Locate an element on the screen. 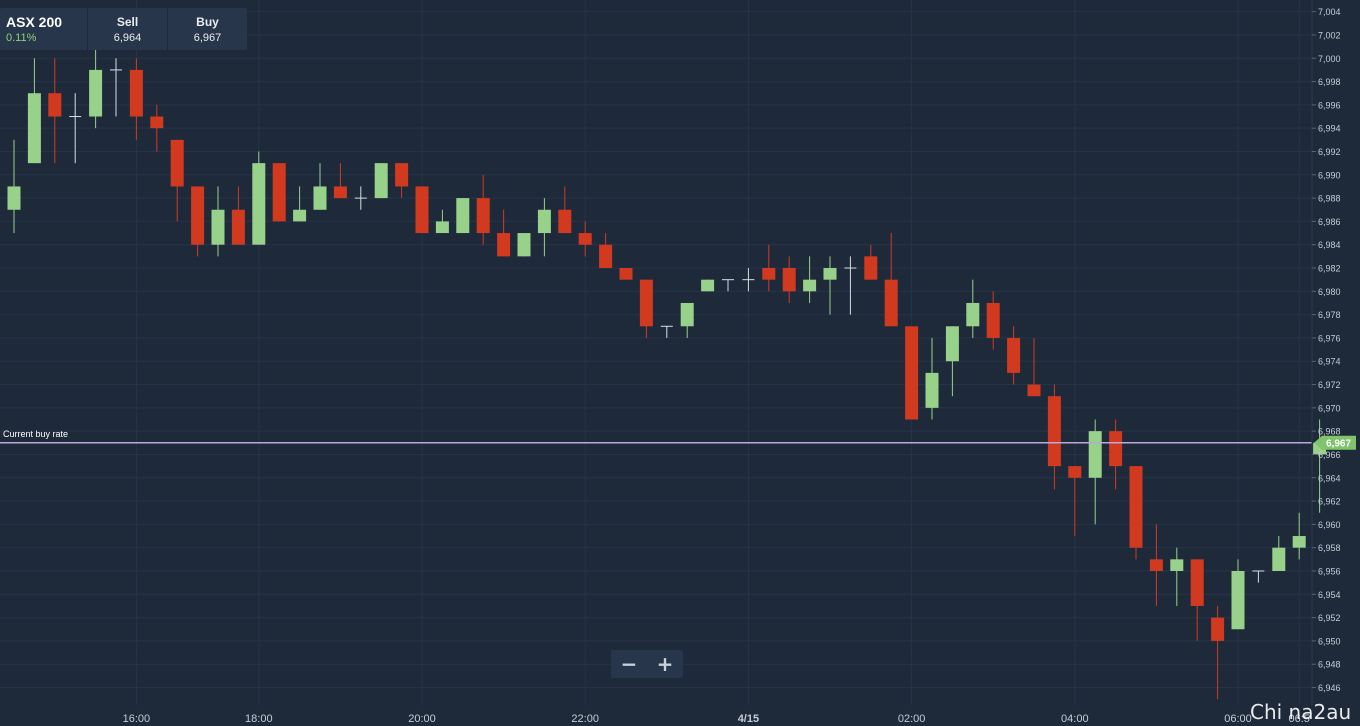 The width and height of the screenshot is (1360, 726). y-tick-label: 6,968 is located at coordinates (1329, 432).